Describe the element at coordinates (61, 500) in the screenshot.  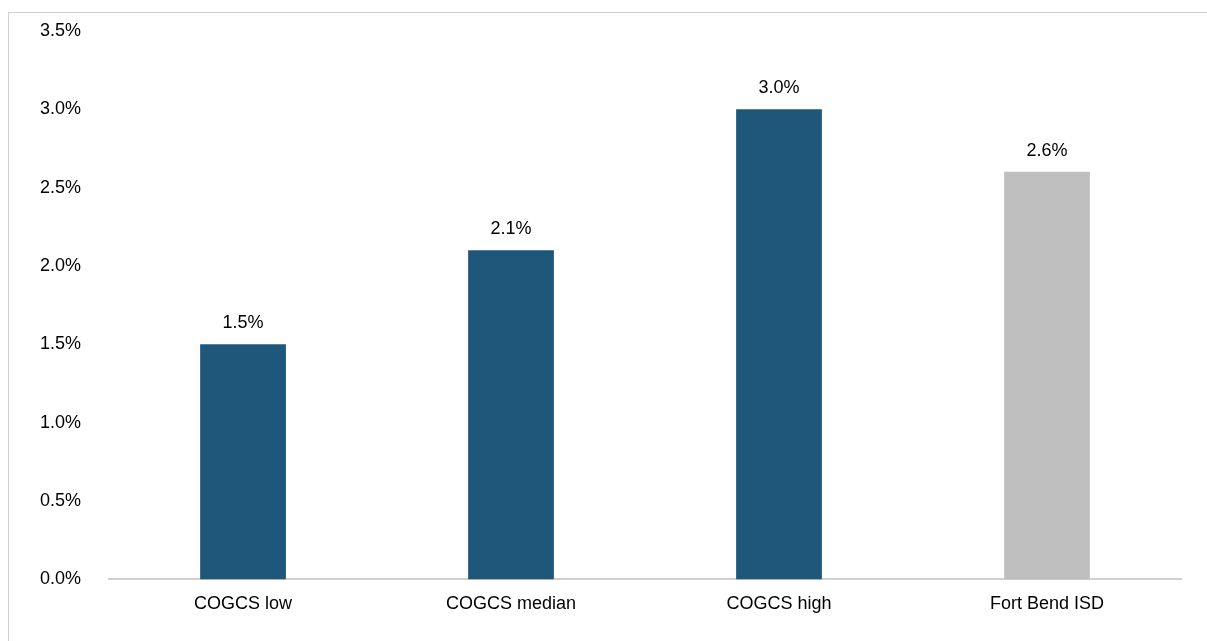
I see `y-tick-label: 0.5%` at that location.